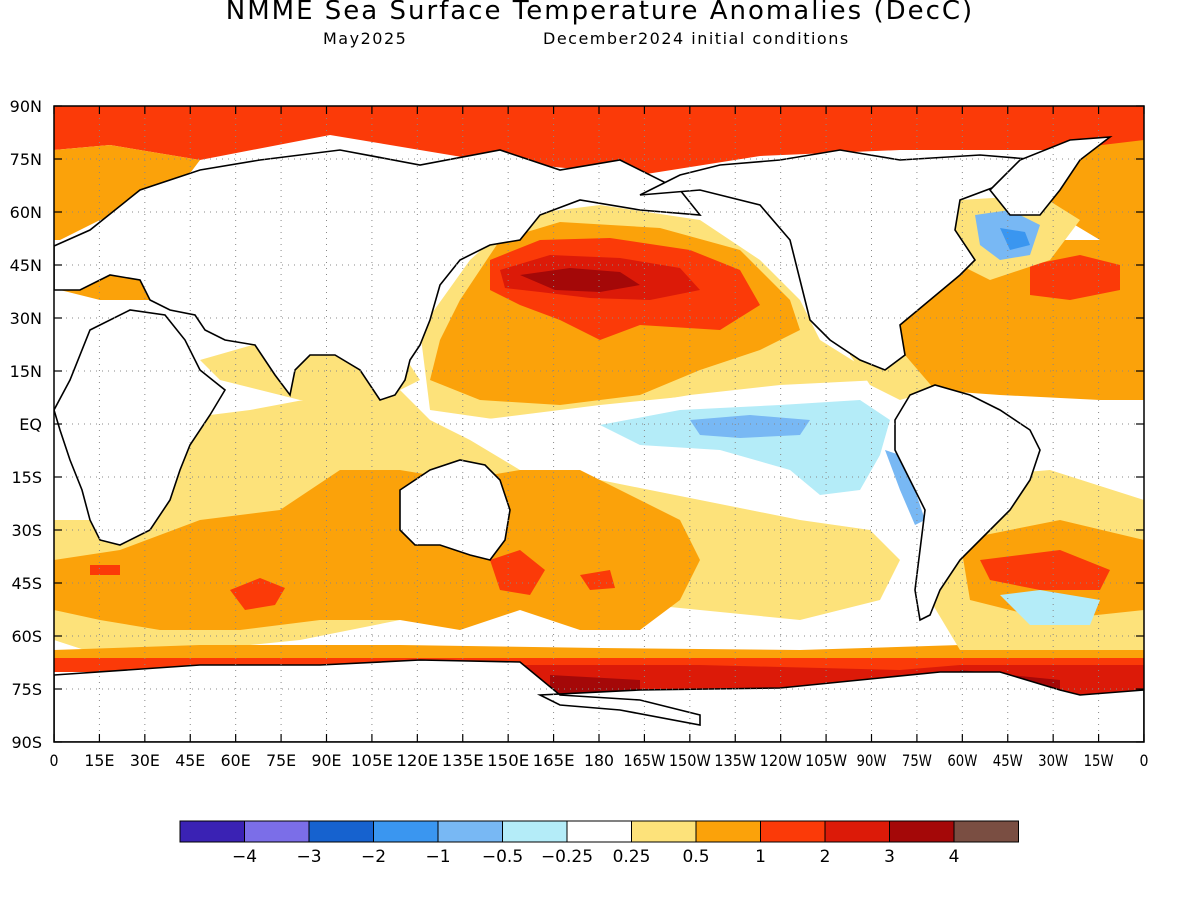 The width and height of the screenshot is (1200, 900). I want to click on lon-label: 90W, so click(872, 760).